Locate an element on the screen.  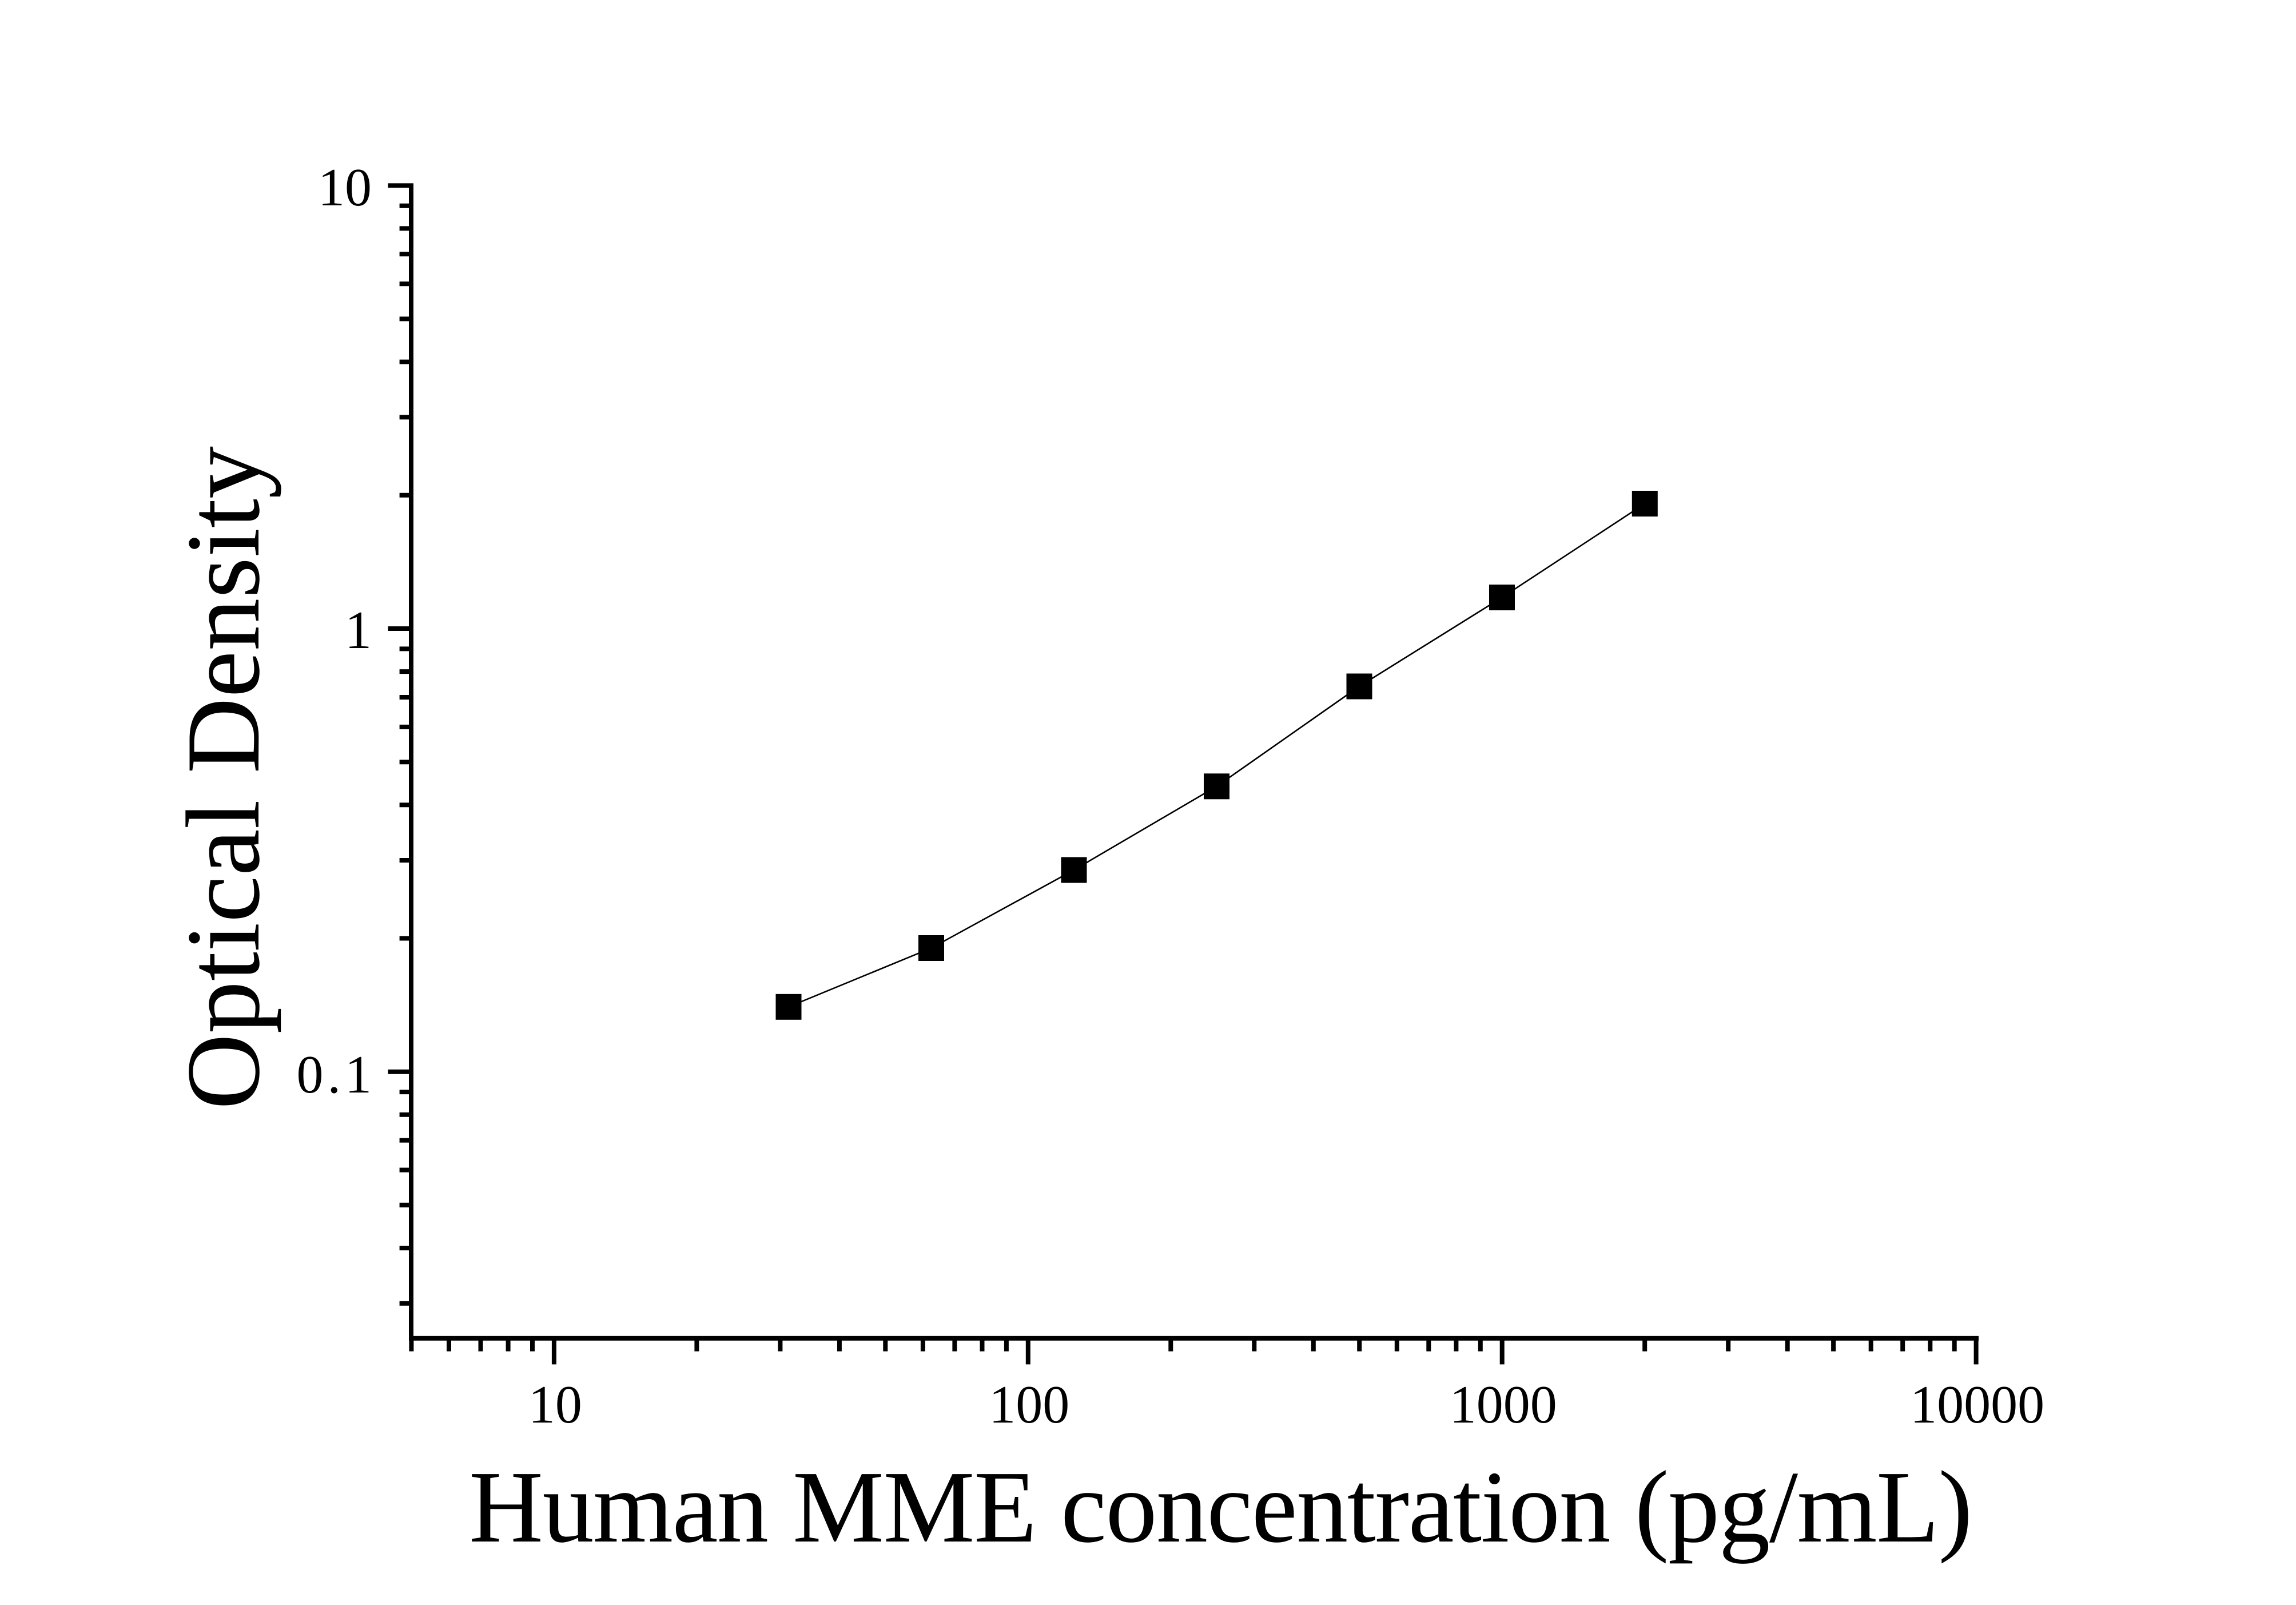
svg-text: 100 is located at coordinates (1029, 1405).